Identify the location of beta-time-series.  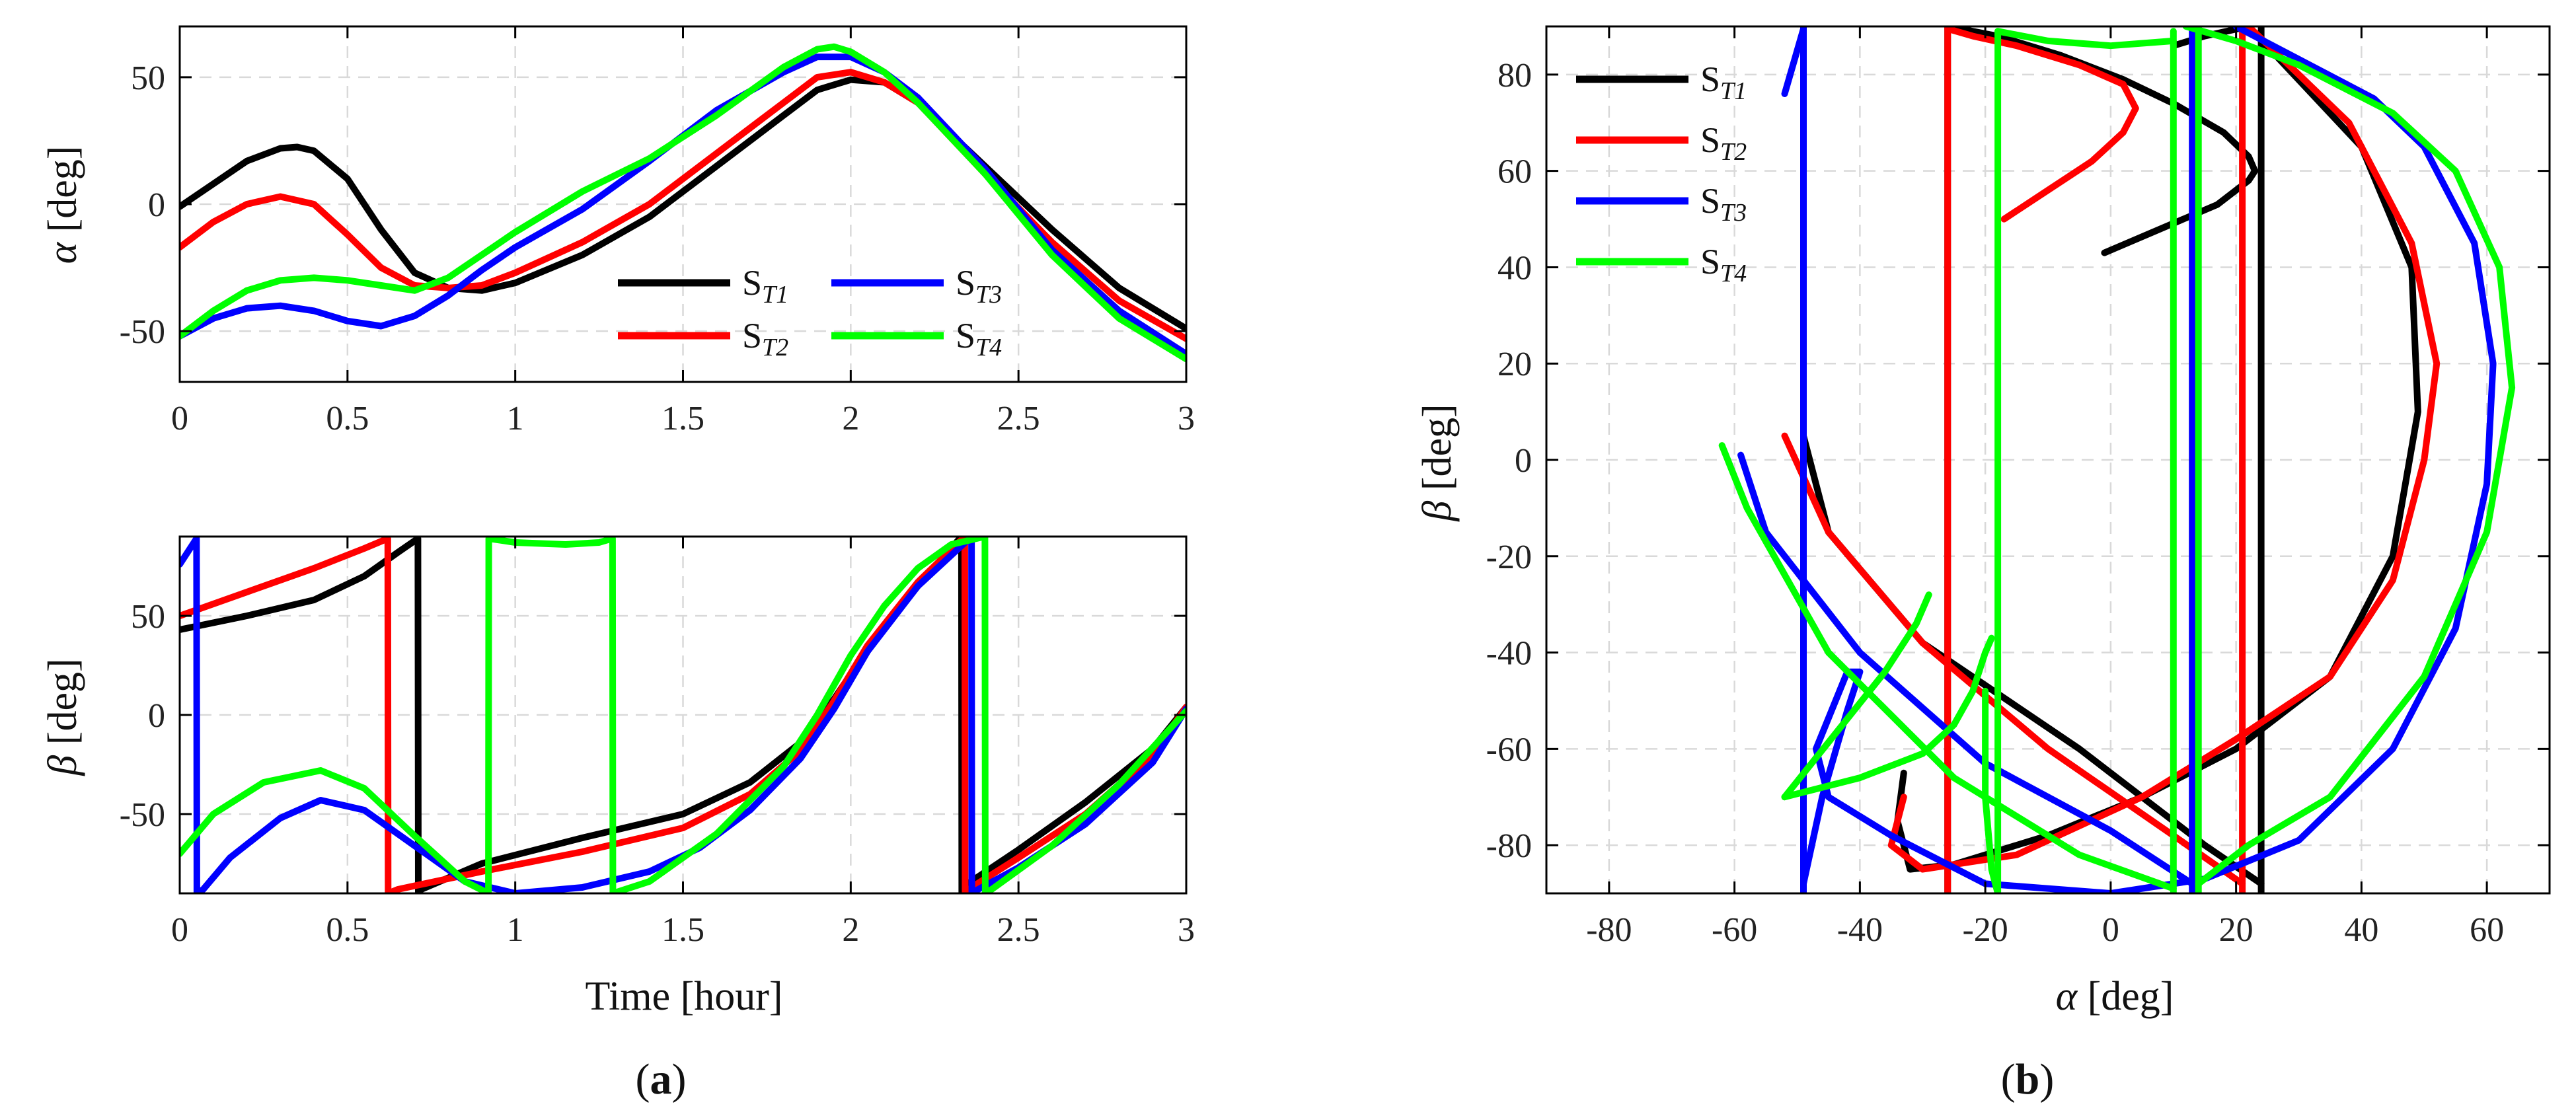
(683, 715).